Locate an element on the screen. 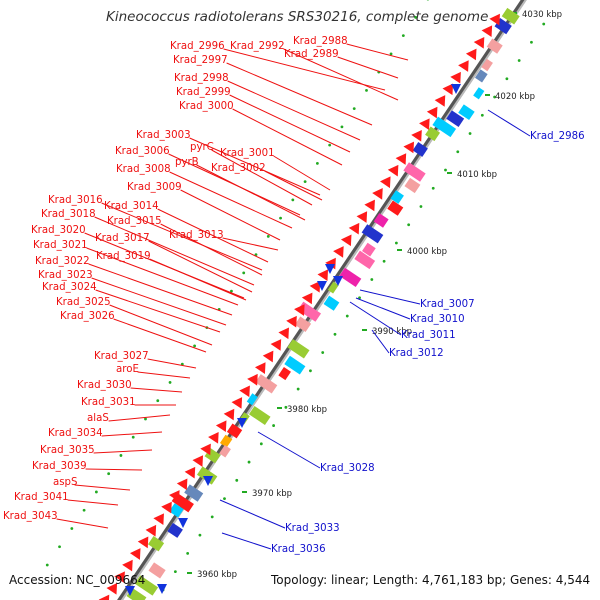 This screenshot has height=600, width=600. forward-gene-label: Krad_3002 is located at coordinates (238, 168).